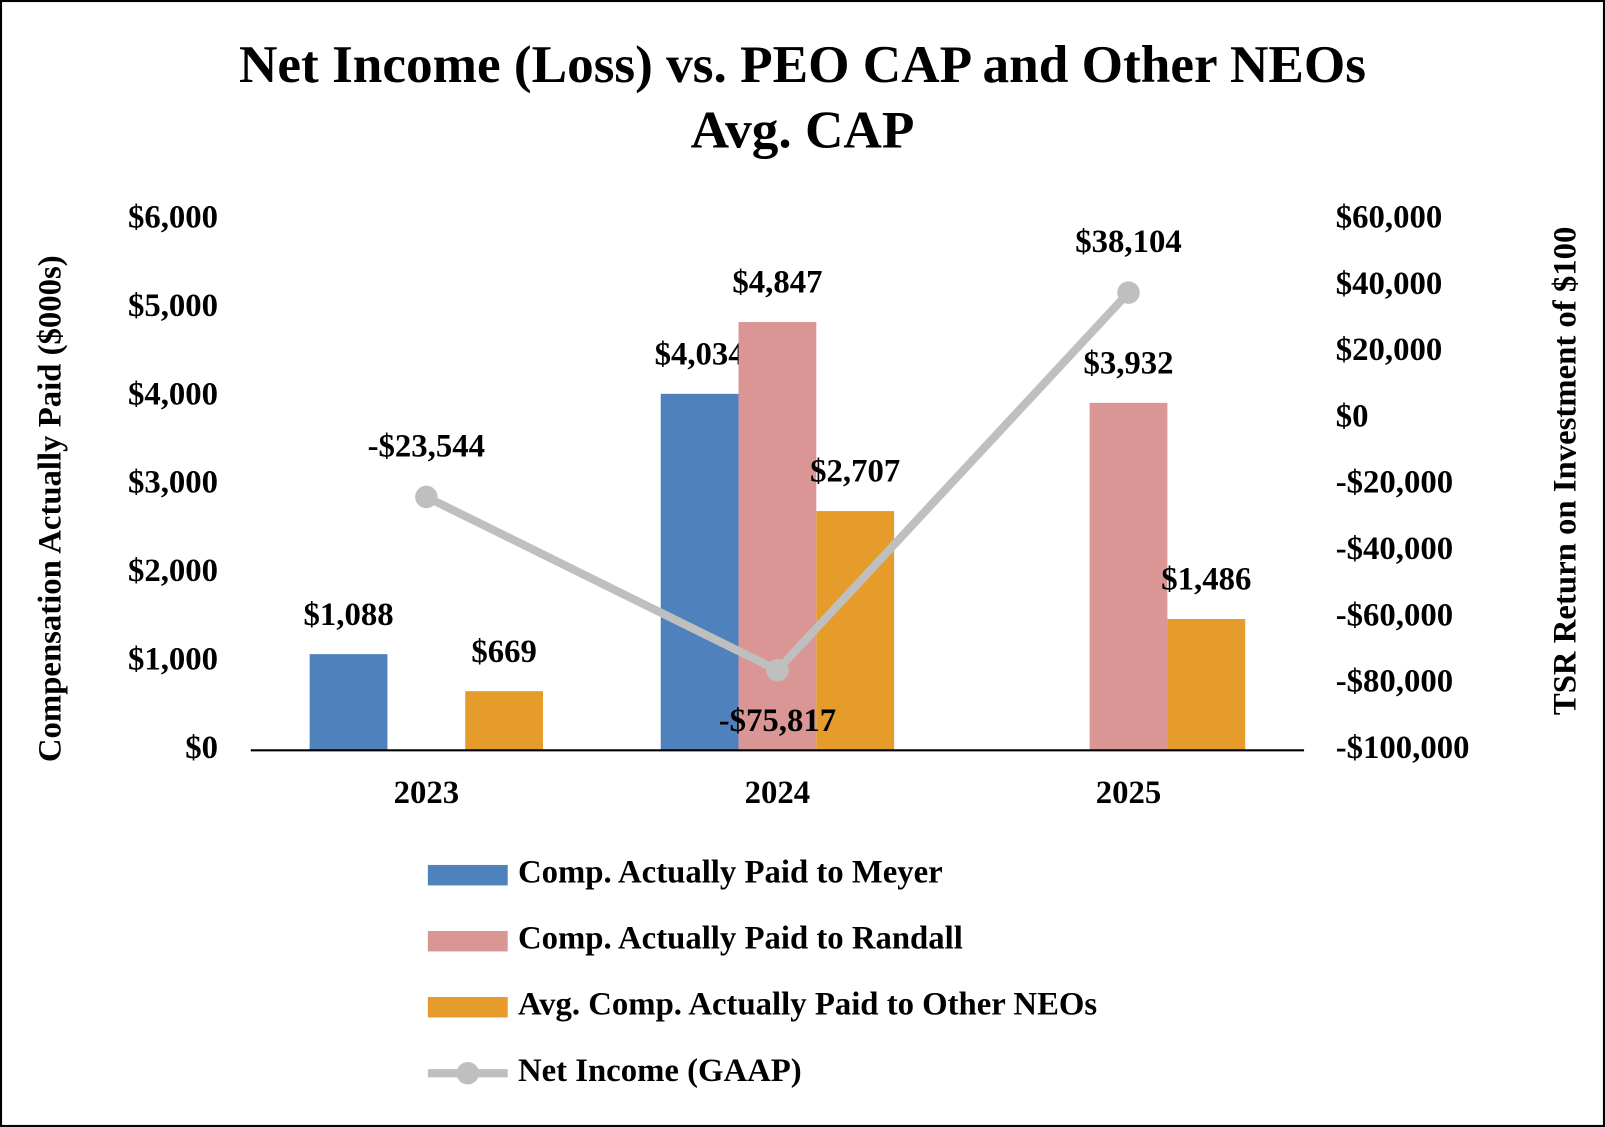  What do you see at coordinates (1394, 549) in the screenshot?
I see `y2-tick-label: -$40,000` at bounding box center [1394, 549].